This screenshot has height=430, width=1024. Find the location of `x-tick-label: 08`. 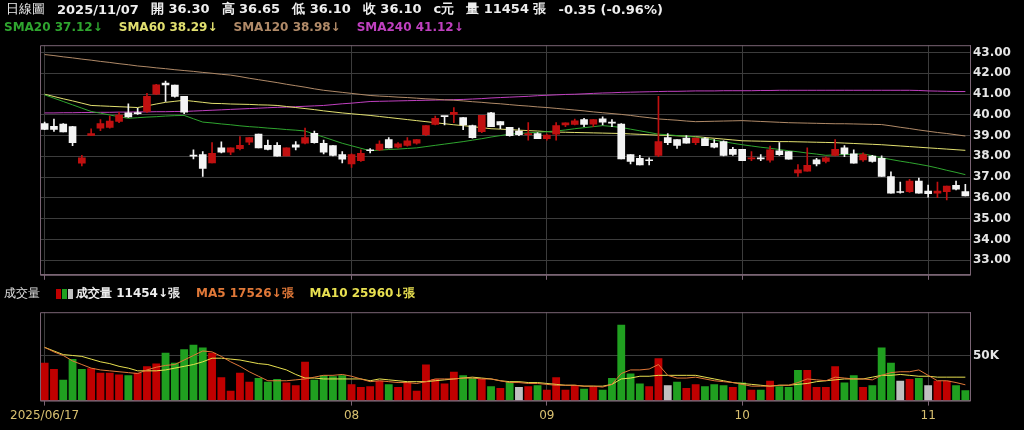

x-tick-label: 08 is located at coordinates (351, 414).